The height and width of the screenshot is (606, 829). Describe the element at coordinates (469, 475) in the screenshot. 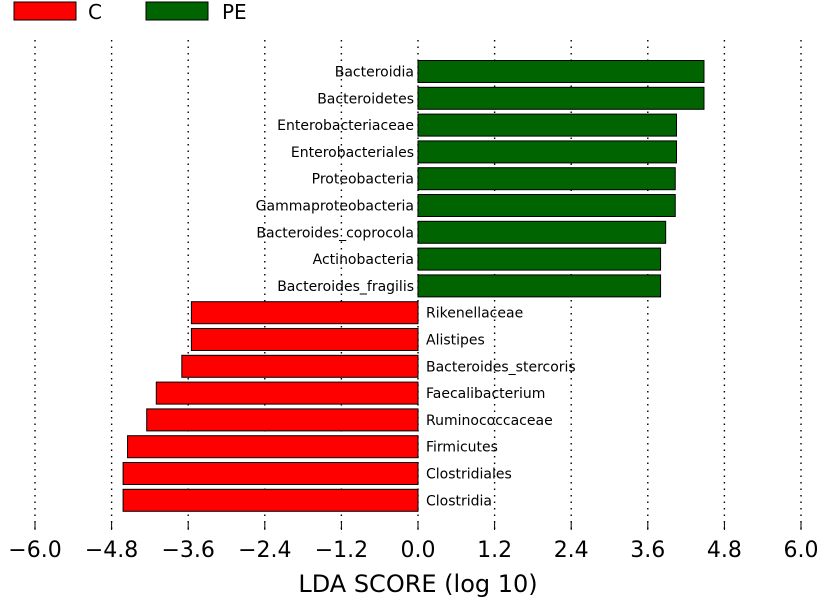

I see `category-label: Clostridiales` at that location.